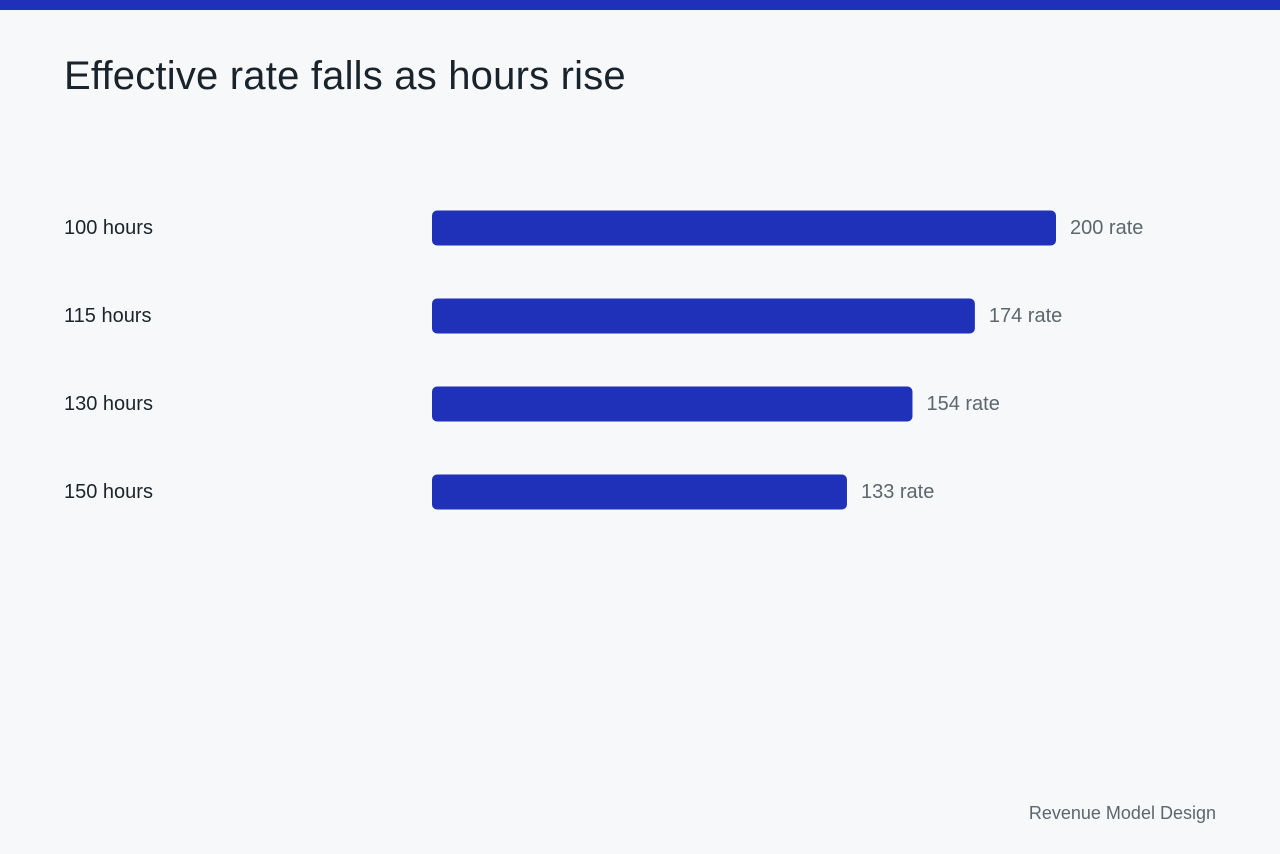 The width and height of the screenshot is (1280, 854). I want to click on value-label: 200 rate, so click(1106, 228).